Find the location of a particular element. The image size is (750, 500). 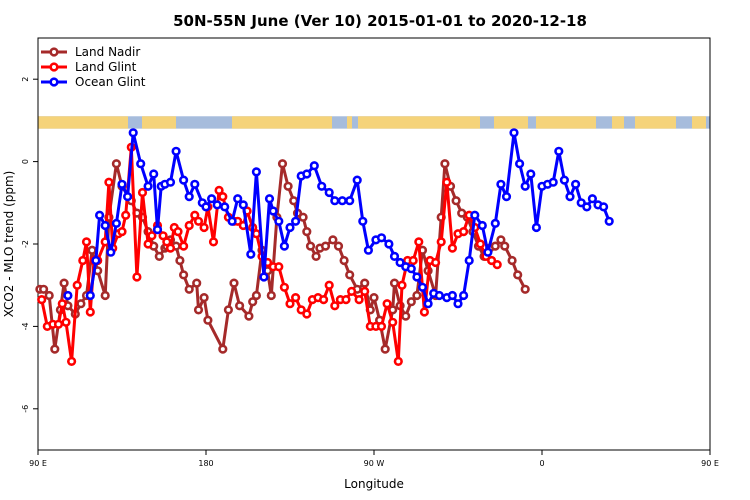

y-axis-label: XCO2 - MLO trend (ppm) is located at coordinates (9, 244).